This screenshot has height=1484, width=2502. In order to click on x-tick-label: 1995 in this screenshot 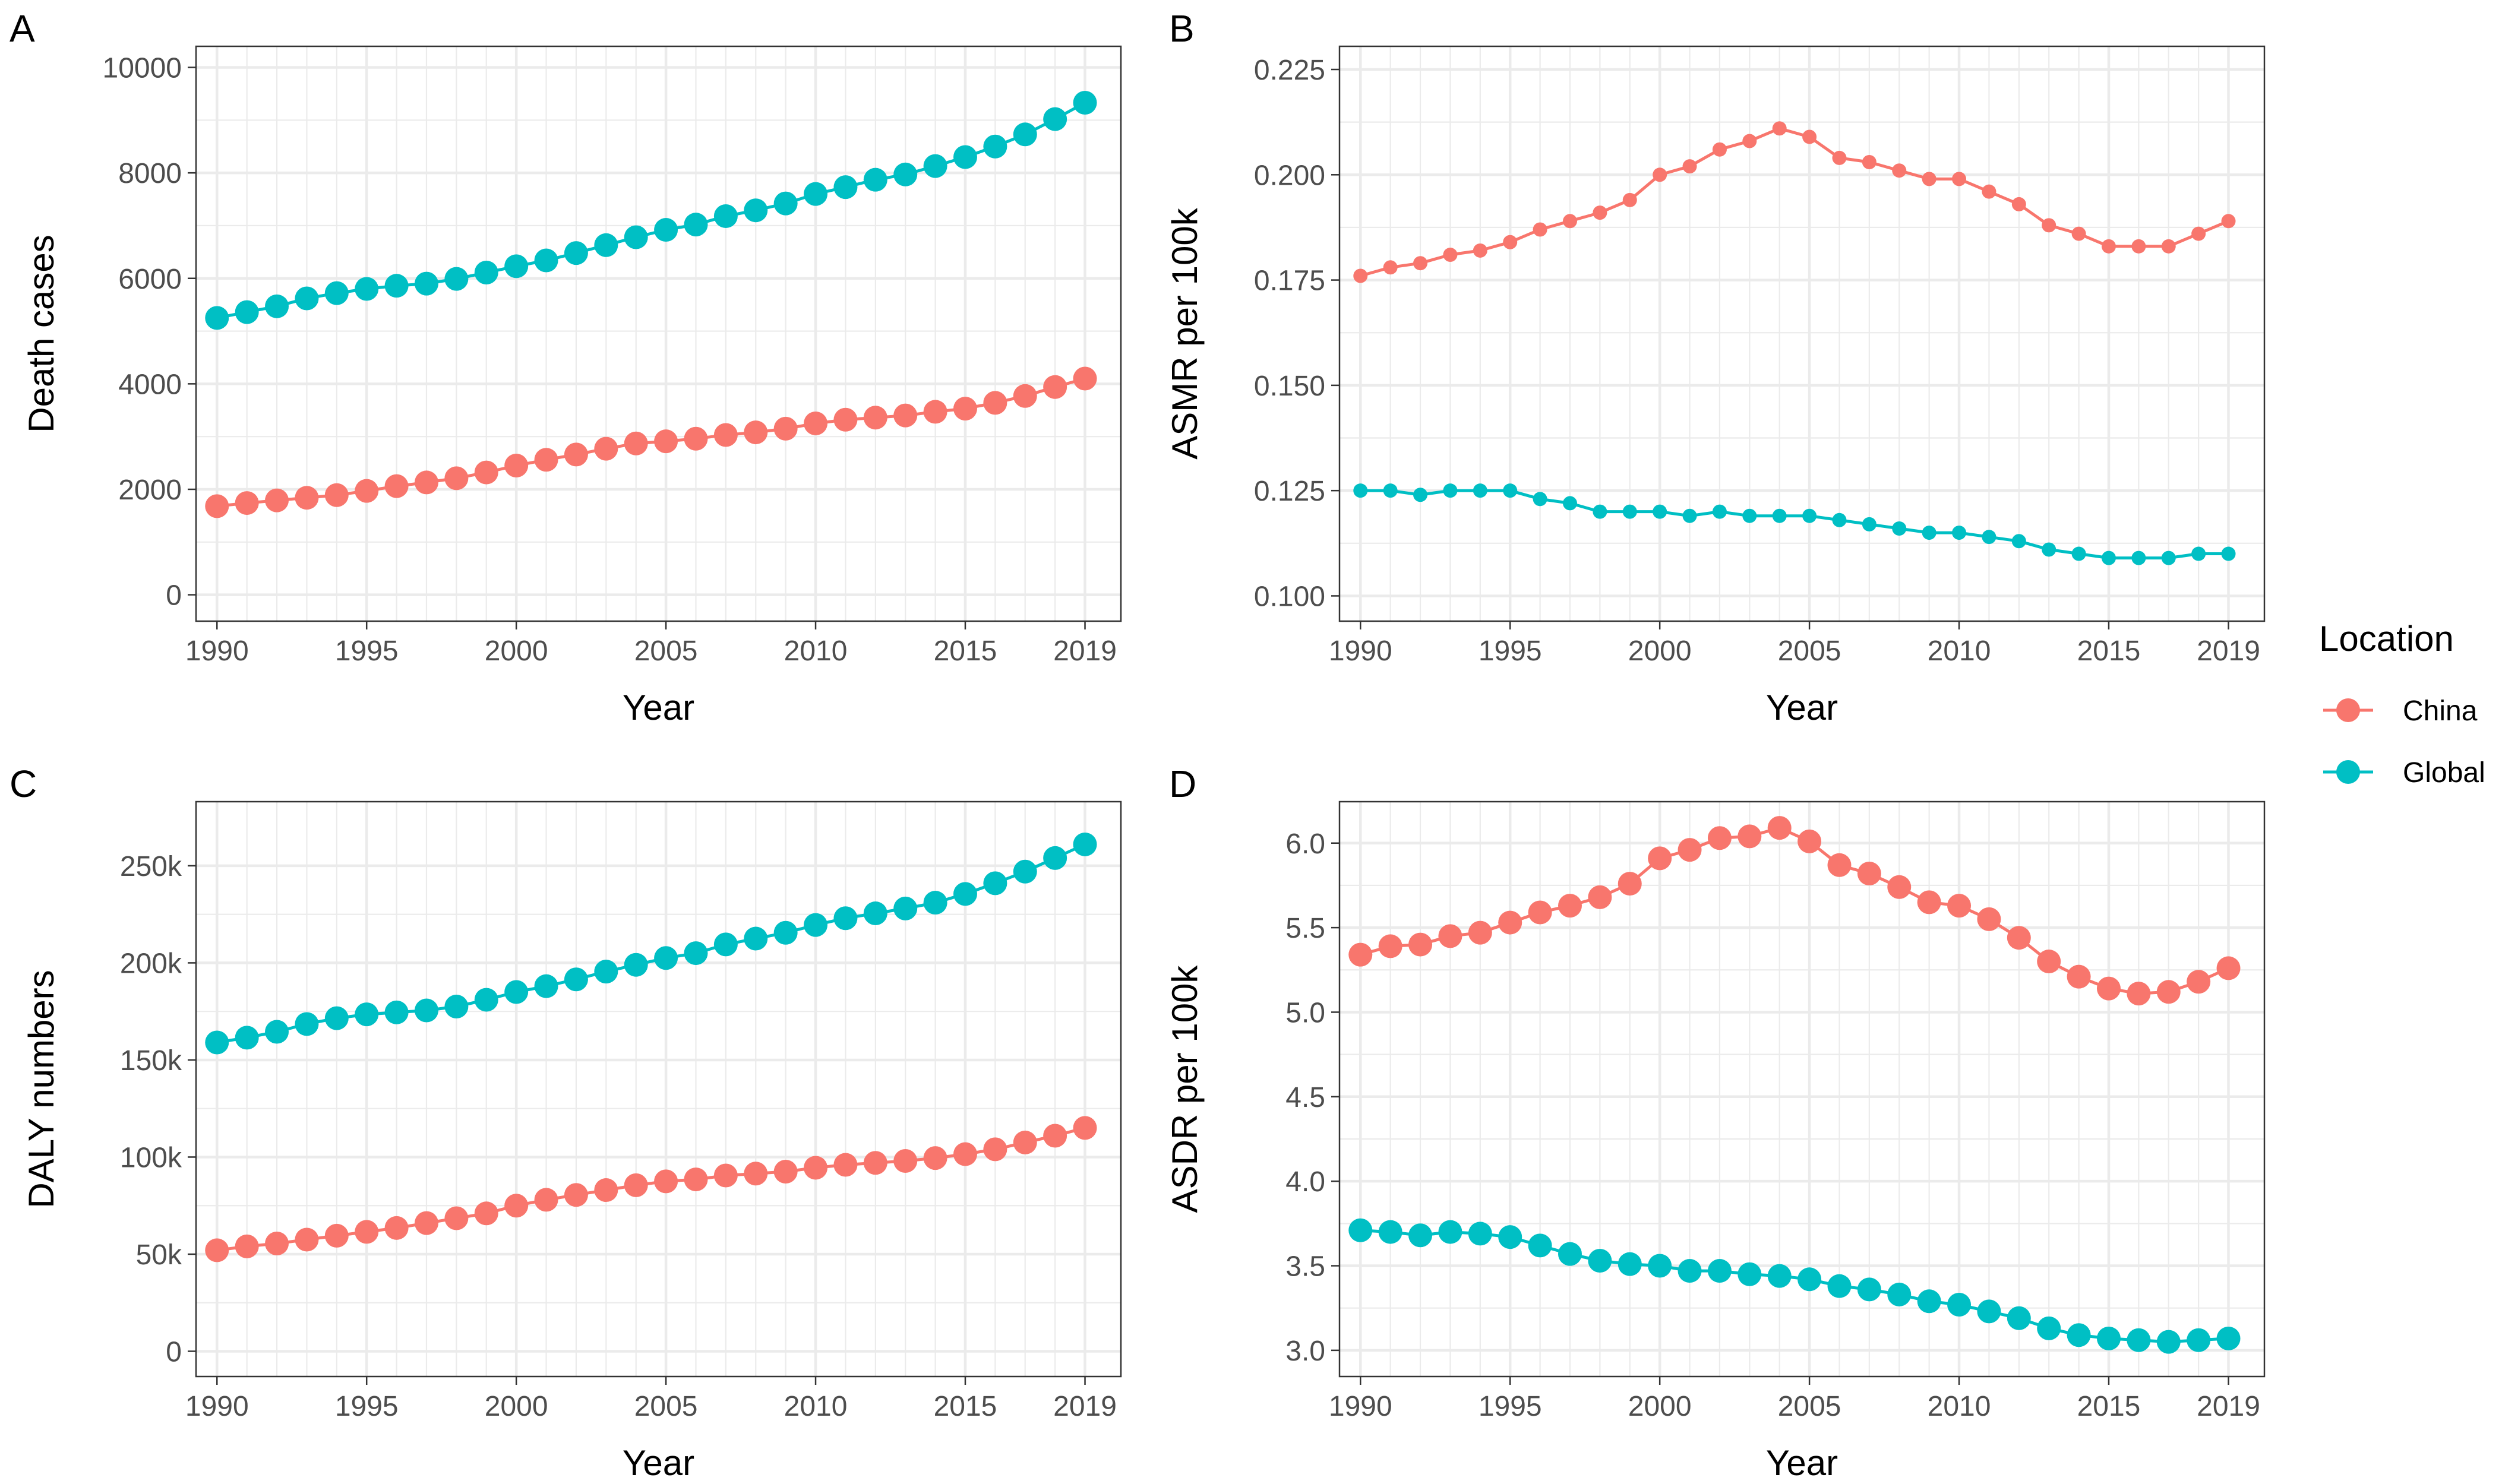, I will do `click(1510, 651)`.